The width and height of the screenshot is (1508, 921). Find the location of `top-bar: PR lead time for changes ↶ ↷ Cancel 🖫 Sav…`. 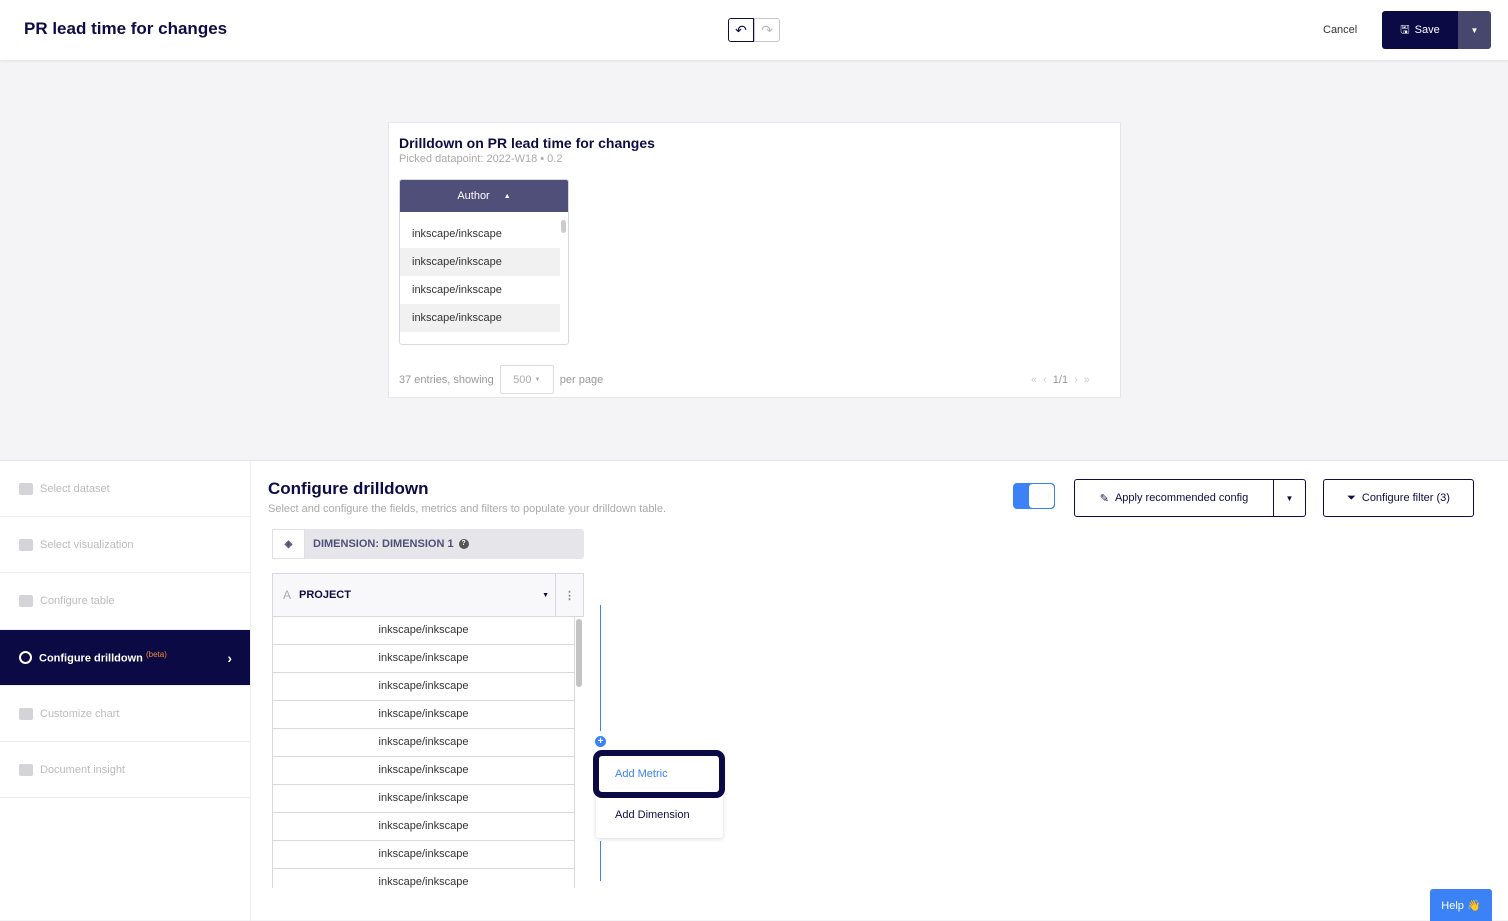

top-bar: PR lead time for changes ↶ ↷ Cancel 🖫 Sav… is located at coordinates (754, 30).